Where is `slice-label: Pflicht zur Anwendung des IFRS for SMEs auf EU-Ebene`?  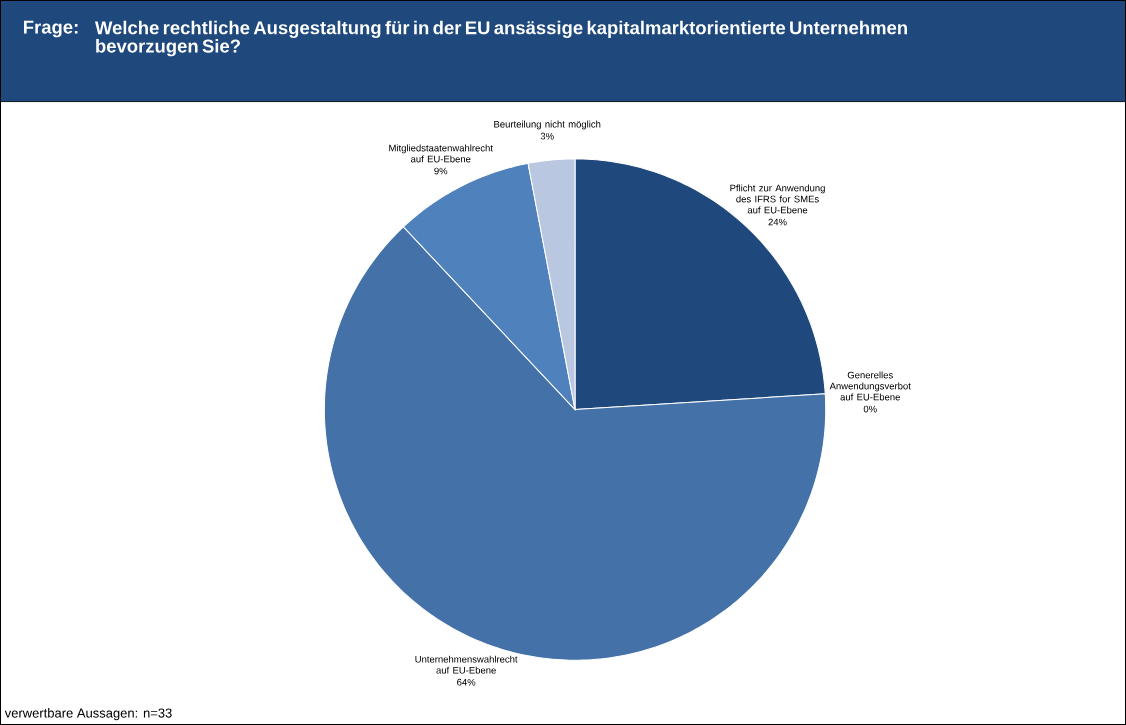 slice-label: Pflicht zur Anwendung des IFRS for SMEs auf EU-Ebene is located at coordinates (777, 199).